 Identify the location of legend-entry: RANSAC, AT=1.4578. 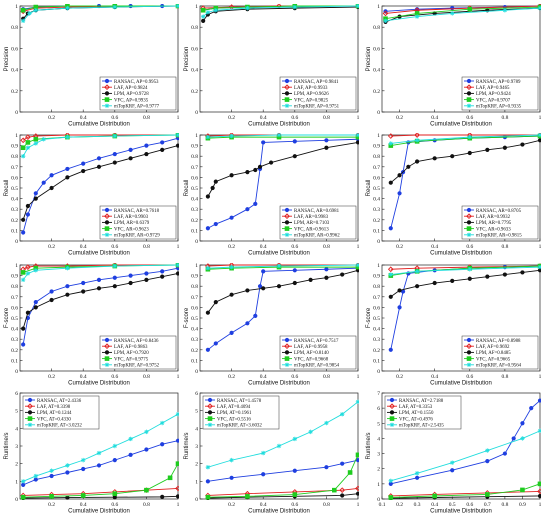
(239, 401).